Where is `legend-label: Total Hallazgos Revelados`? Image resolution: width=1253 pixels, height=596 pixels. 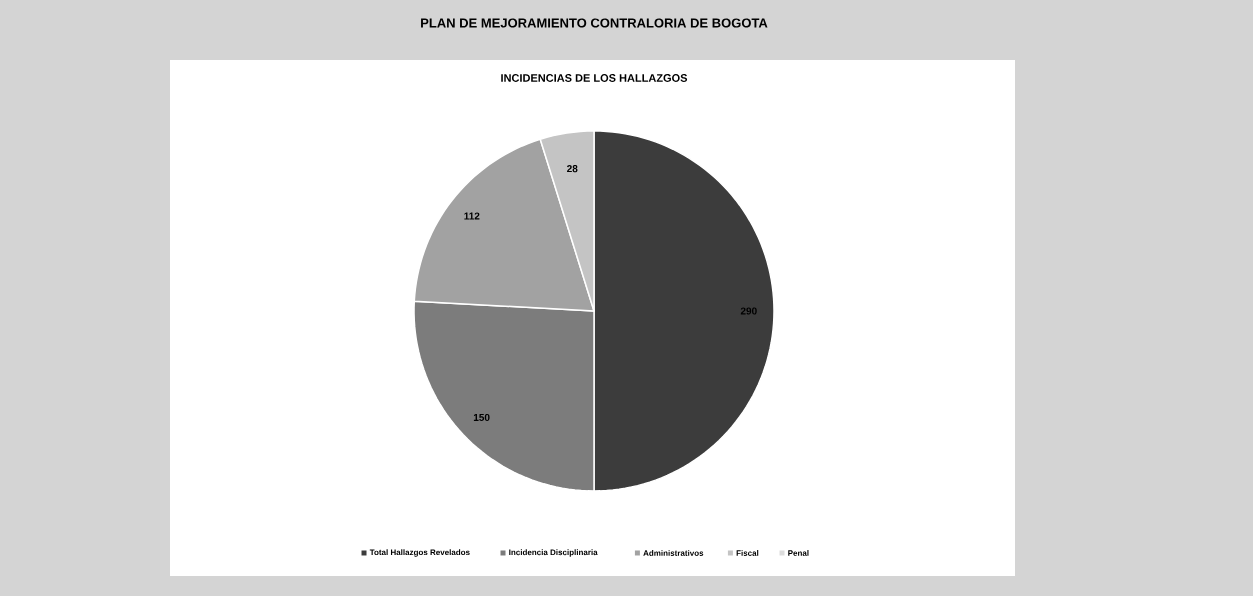
legend-label: Total Hallazgos Revelados is located at coordinates (419, 553).